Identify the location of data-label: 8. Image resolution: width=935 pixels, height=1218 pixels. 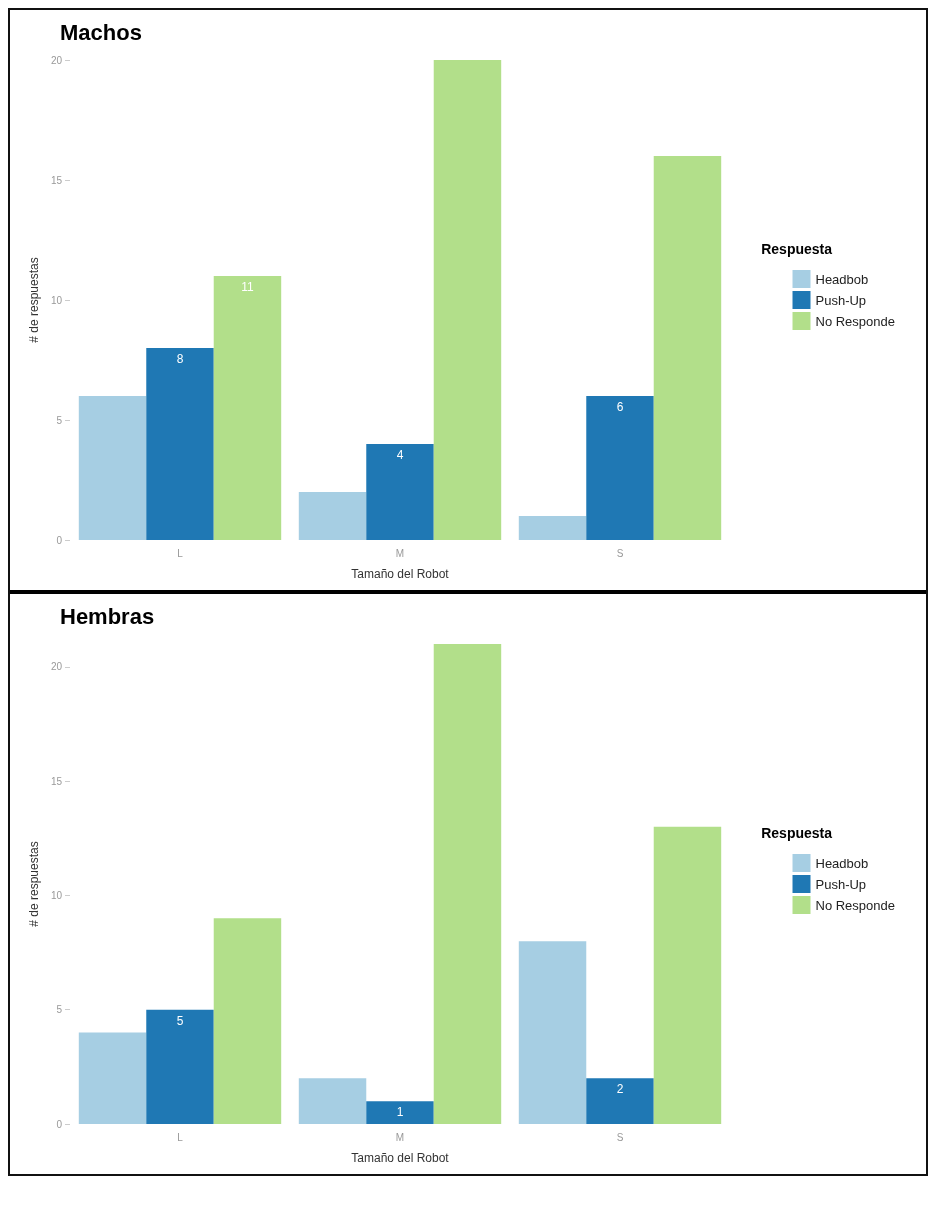
(180, 359).